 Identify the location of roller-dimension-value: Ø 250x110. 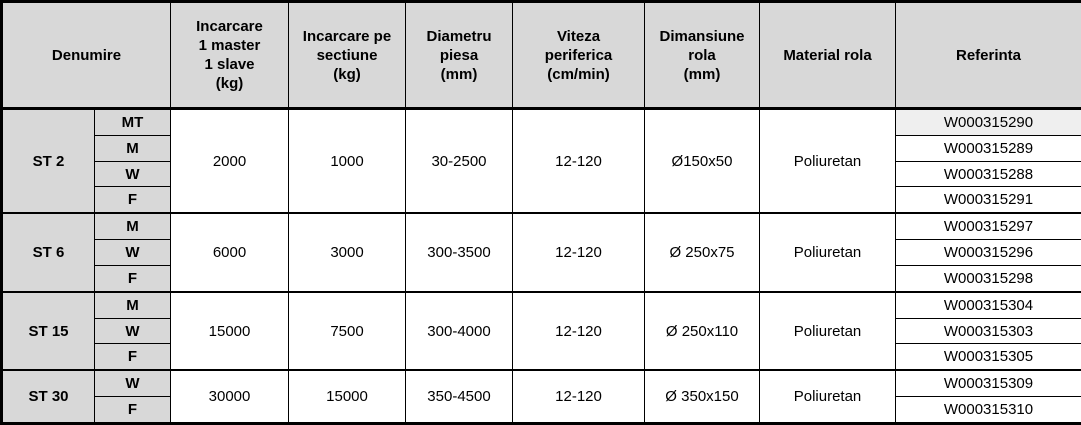
(702, 330).